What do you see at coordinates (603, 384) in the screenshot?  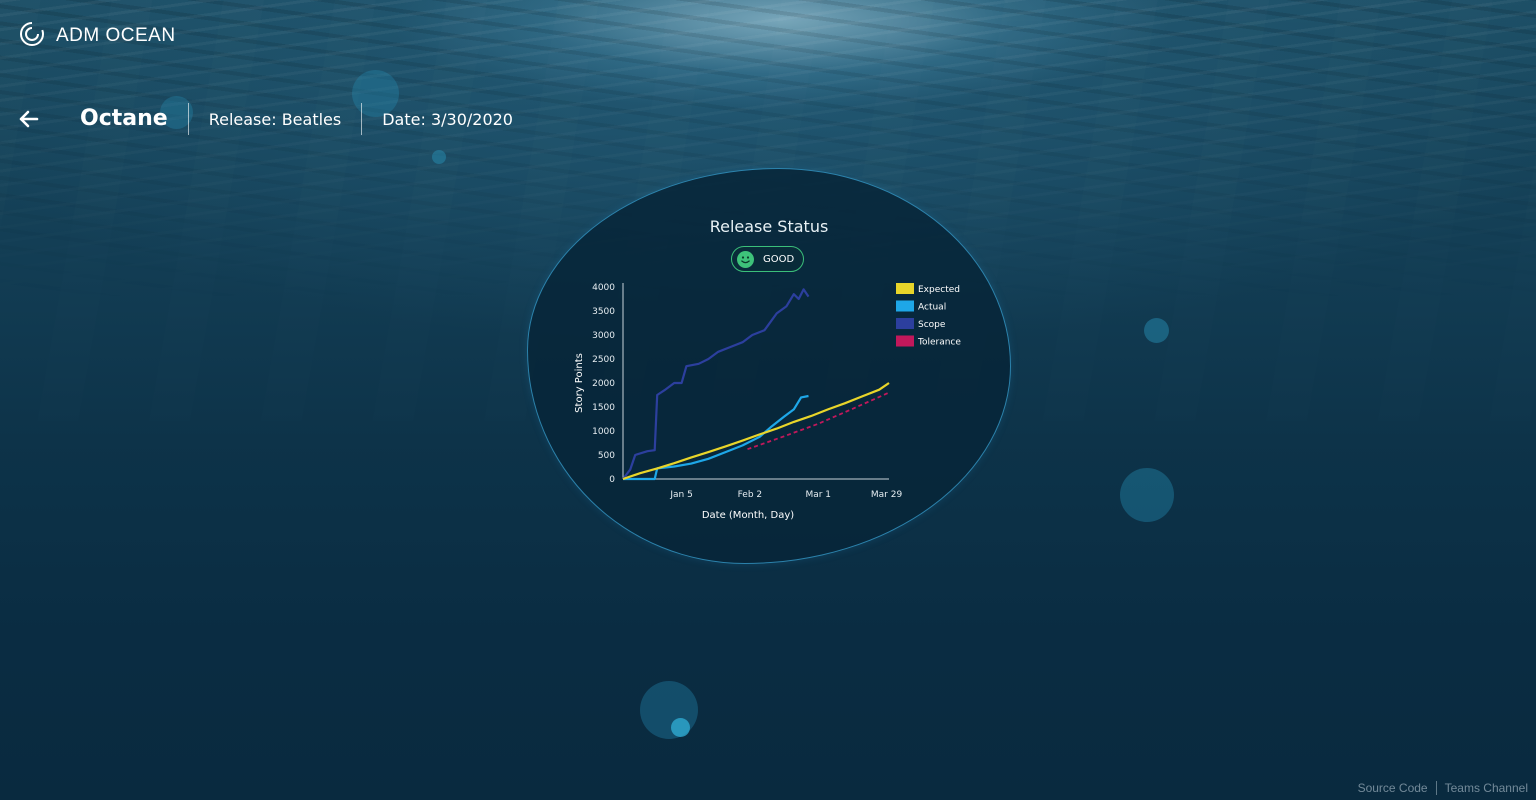 I see `y-tick-label: 2000` at bounding box center [603, 384].